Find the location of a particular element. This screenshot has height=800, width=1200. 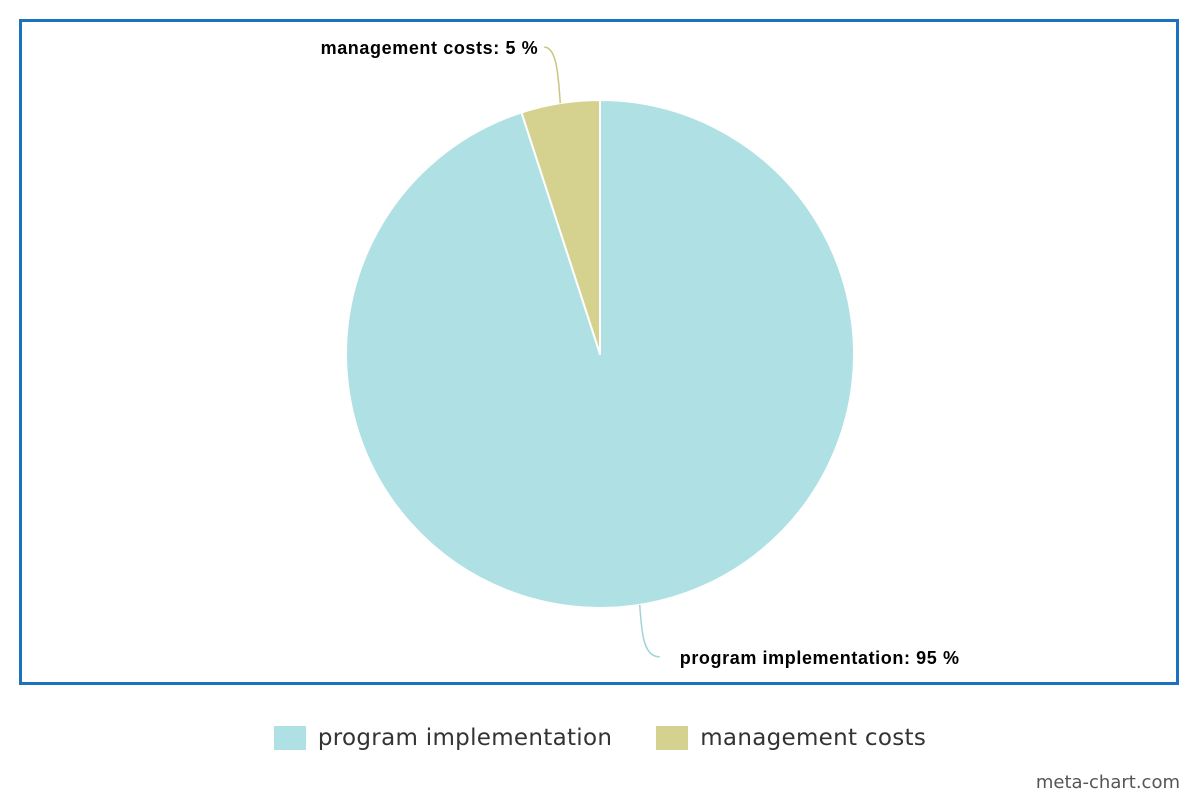

legend-item-program-implementation: program implementation is located at coordinates (443, 738).